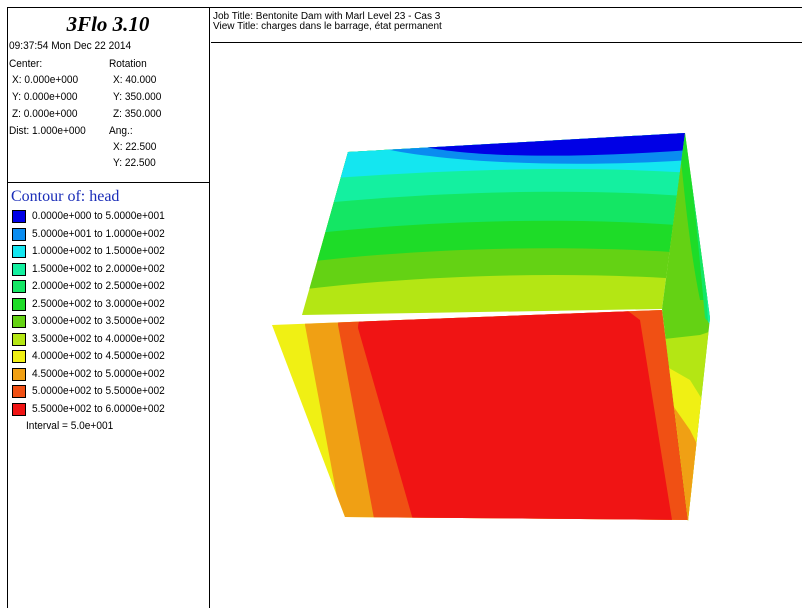 Image resolution: width=802 pixels, height=608 pixels. I want to click on app-title: 3Flo 3.10, so click(108, 24).